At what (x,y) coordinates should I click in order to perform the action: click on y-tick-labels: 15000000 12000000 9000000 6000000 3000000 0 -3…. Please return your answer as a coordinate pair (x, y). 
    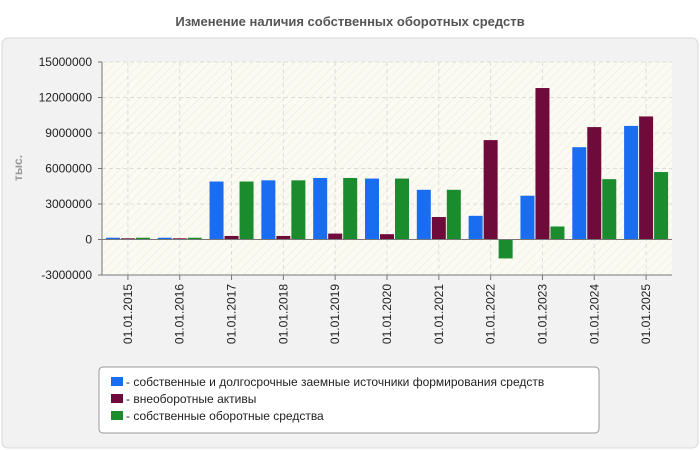
    Looking at the image, I should click on (66, 168).